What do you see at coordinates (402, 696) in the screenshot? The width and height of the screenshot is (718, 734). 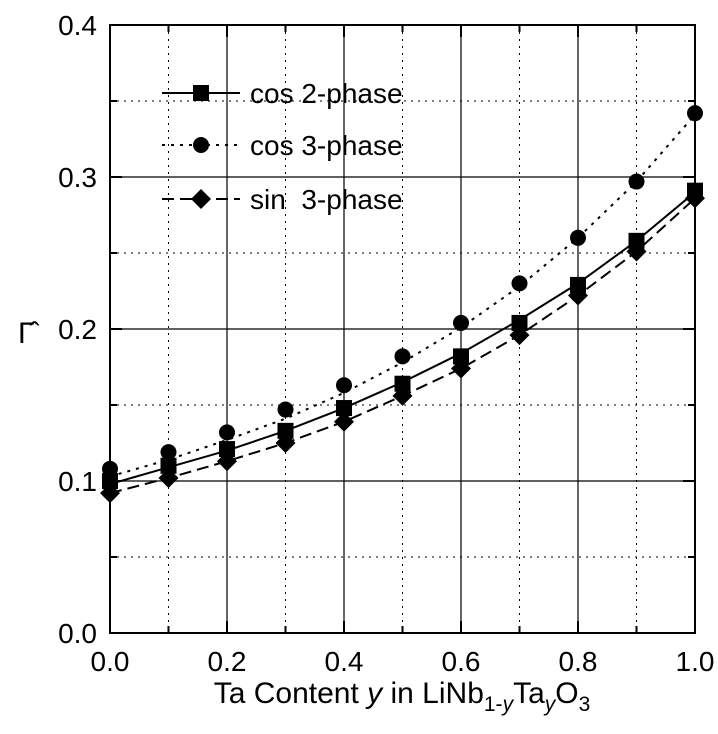 I see `x-axis-label: Ta Content y in LiNb1-yTayO3` at bounding box center [402, 696].